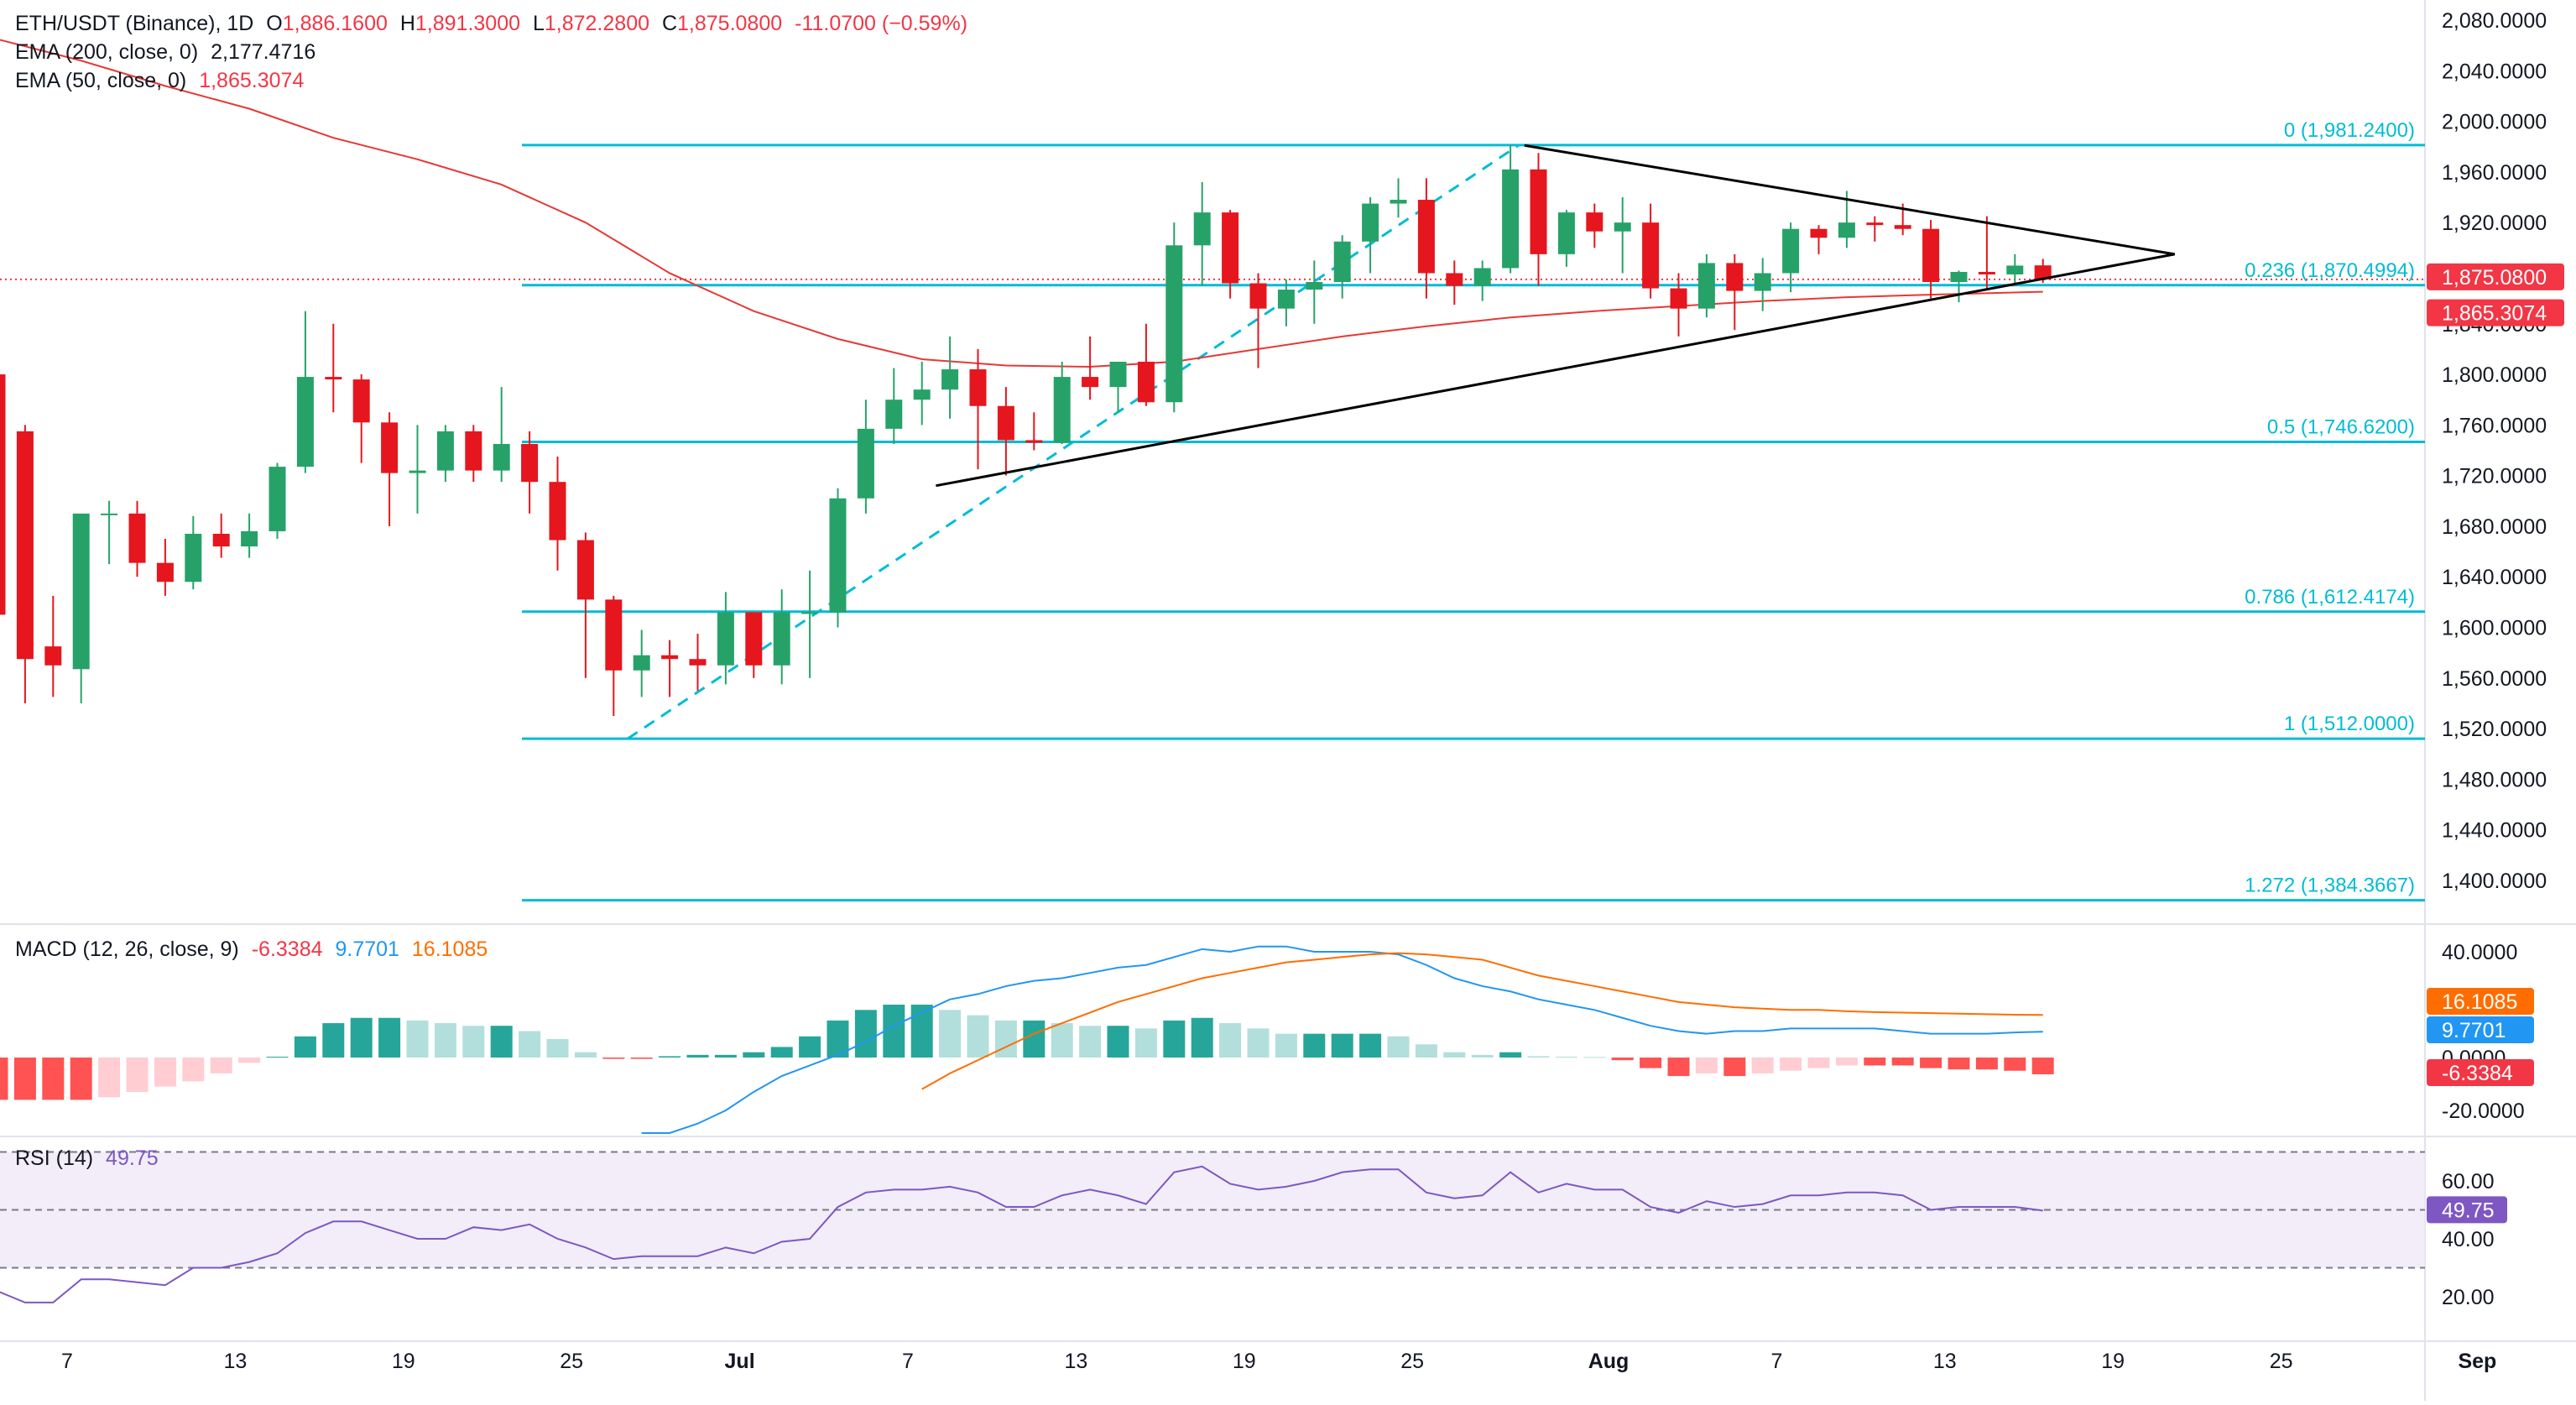  Describe the element at coordinates (1482, 1021) in the screenshot. I see `macd-signal-line` at that location.